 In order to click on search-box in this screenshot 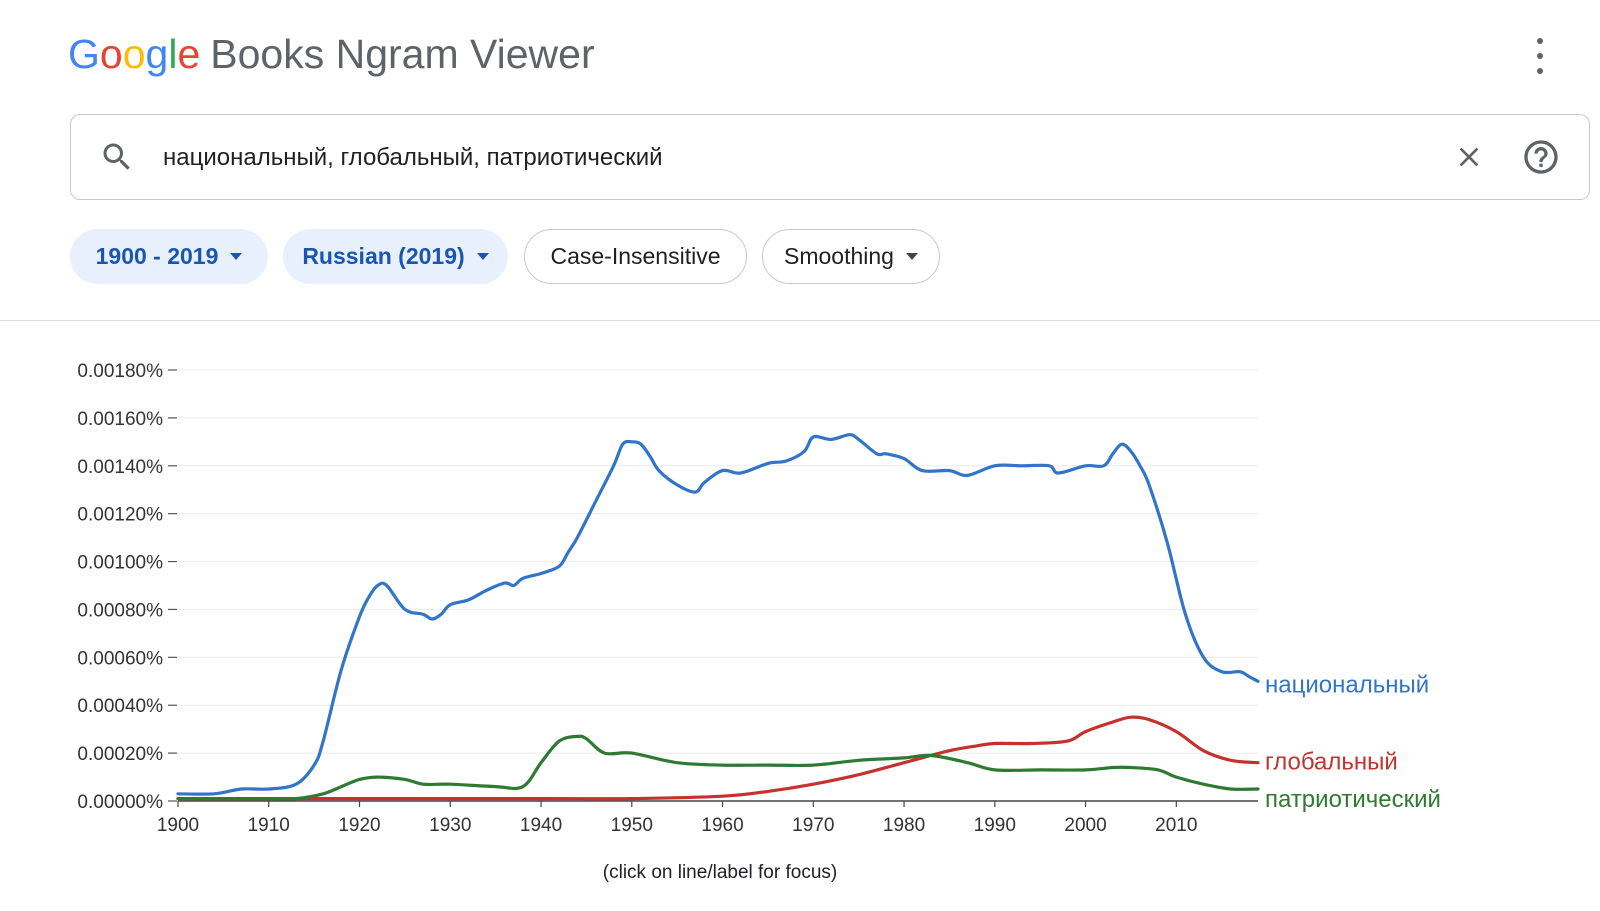, I will do `click(830, 157)`.